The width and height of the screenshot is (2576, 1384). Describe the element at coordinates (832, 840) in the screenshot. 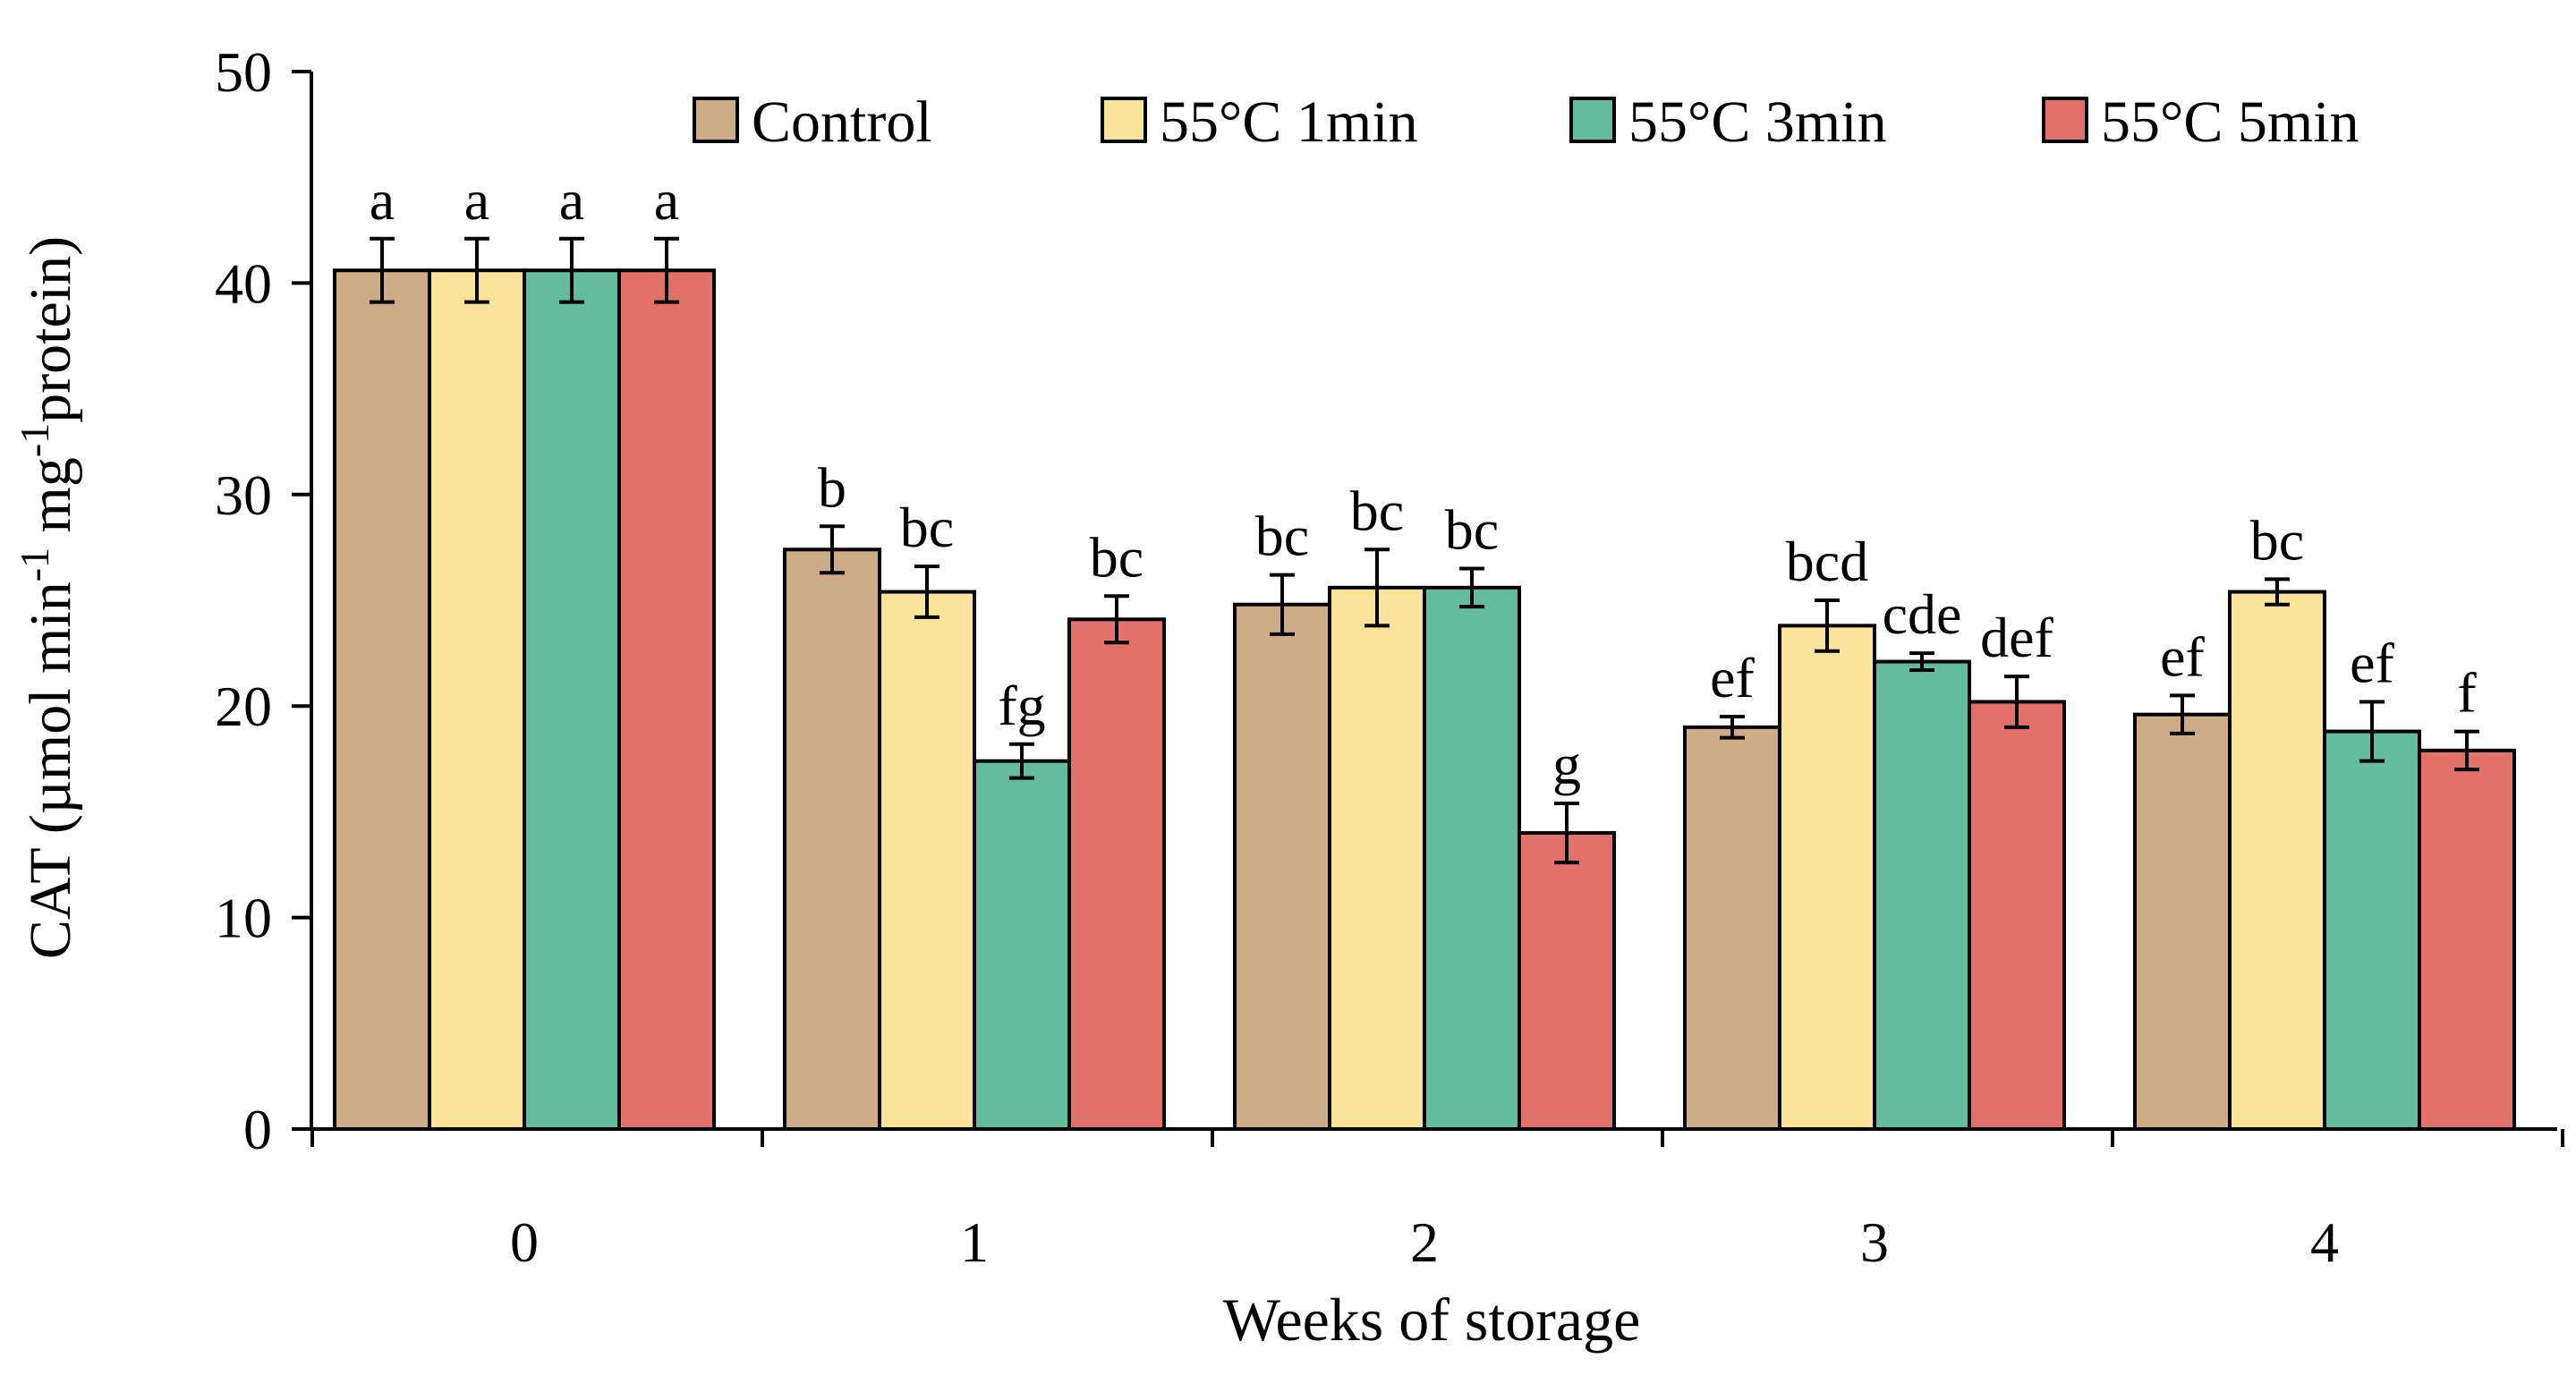

I see `bar-week1-series1` at that location.